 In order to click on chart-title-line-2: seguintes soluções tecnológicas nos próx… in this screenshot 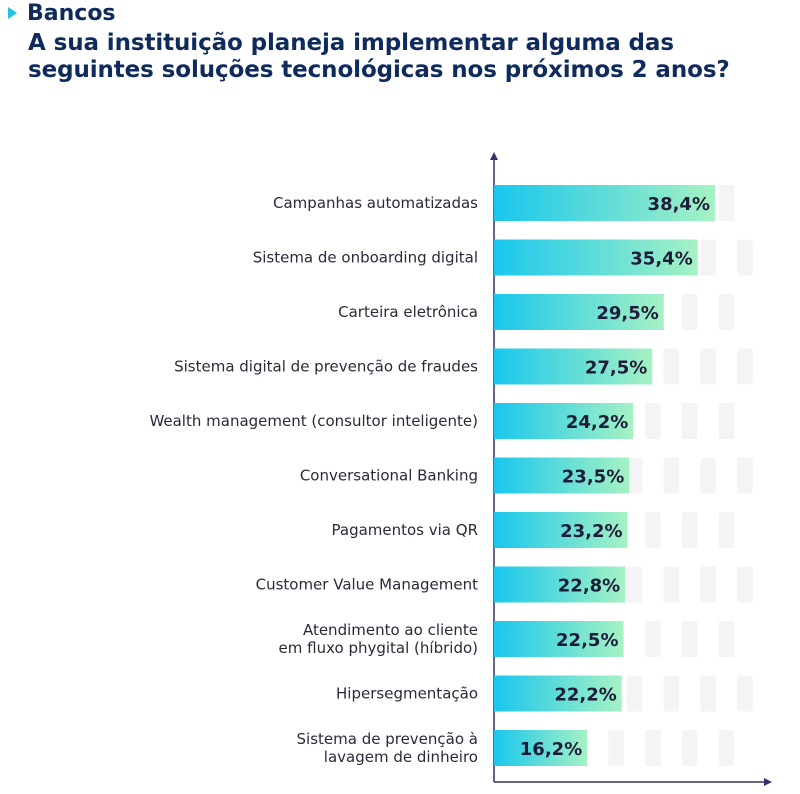, I will do `click(379, 70)`.